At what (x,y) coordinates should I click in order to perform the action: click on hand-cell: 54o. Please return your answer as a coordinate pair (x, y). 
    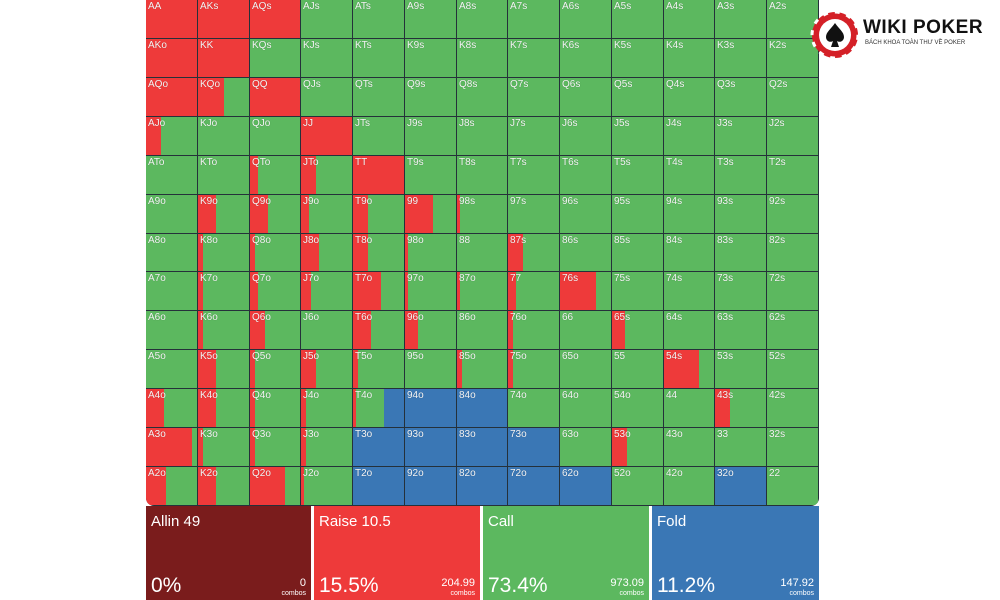
    Looking at the image, I should click on (637, 408).